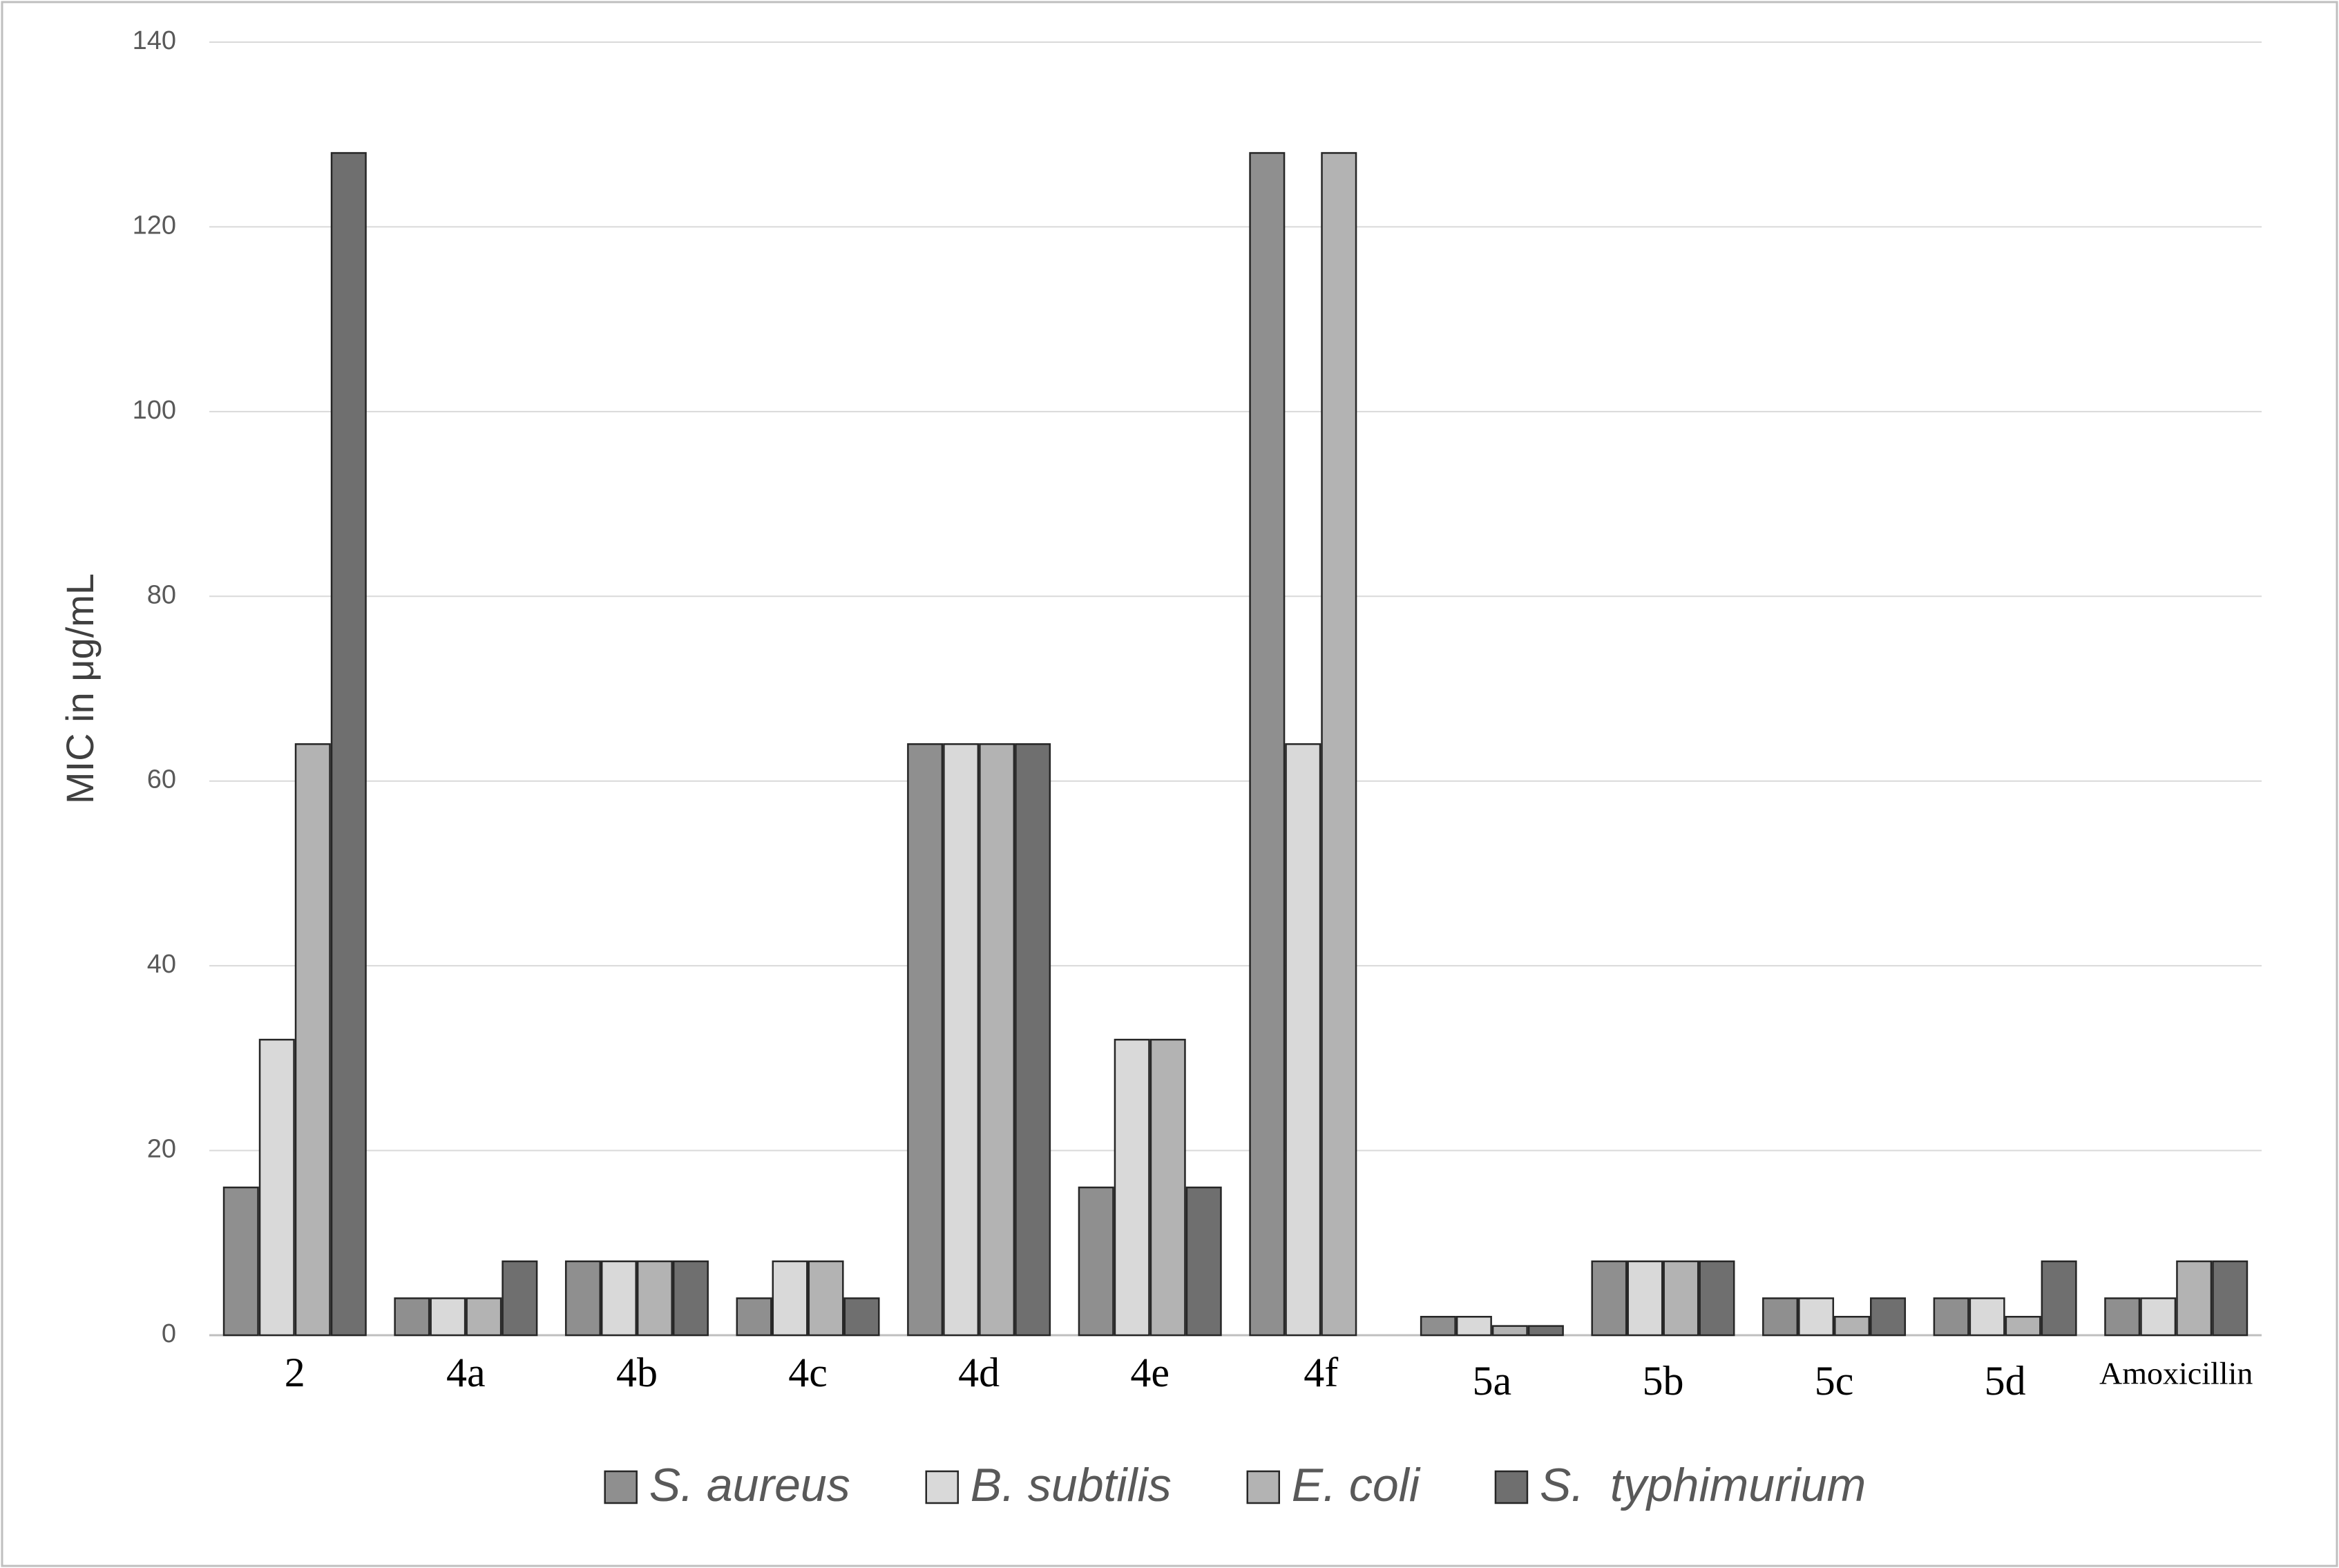 This screenshot has height=1568, width=2339. Describe the element at coordinates (466, 1372) in the screenshot. I see `x-tick-label: 4a` at that location.